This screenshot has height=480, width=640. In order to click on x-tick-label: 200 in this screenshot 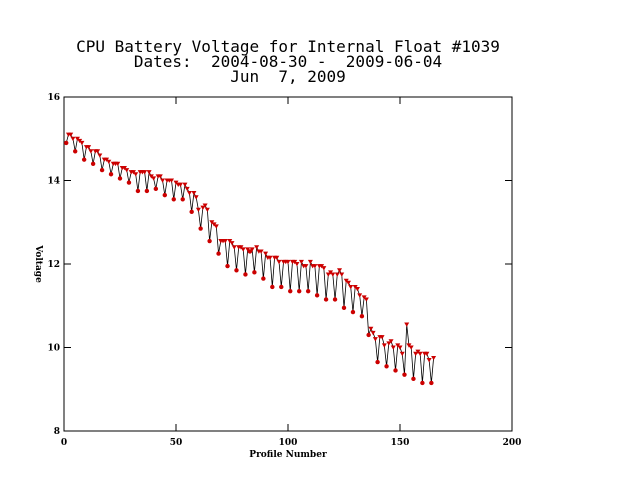, I will do `click(512, 443)`.